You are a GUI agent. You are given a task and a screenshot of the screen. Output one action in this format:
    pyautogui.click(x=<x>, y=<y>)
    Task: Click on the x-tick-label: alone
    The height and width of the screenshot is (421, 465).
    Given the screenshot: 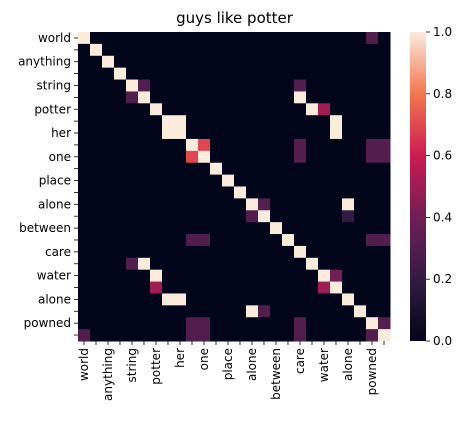 What is the action you would take?
    pyautogui.click(x=348, y=364)
    